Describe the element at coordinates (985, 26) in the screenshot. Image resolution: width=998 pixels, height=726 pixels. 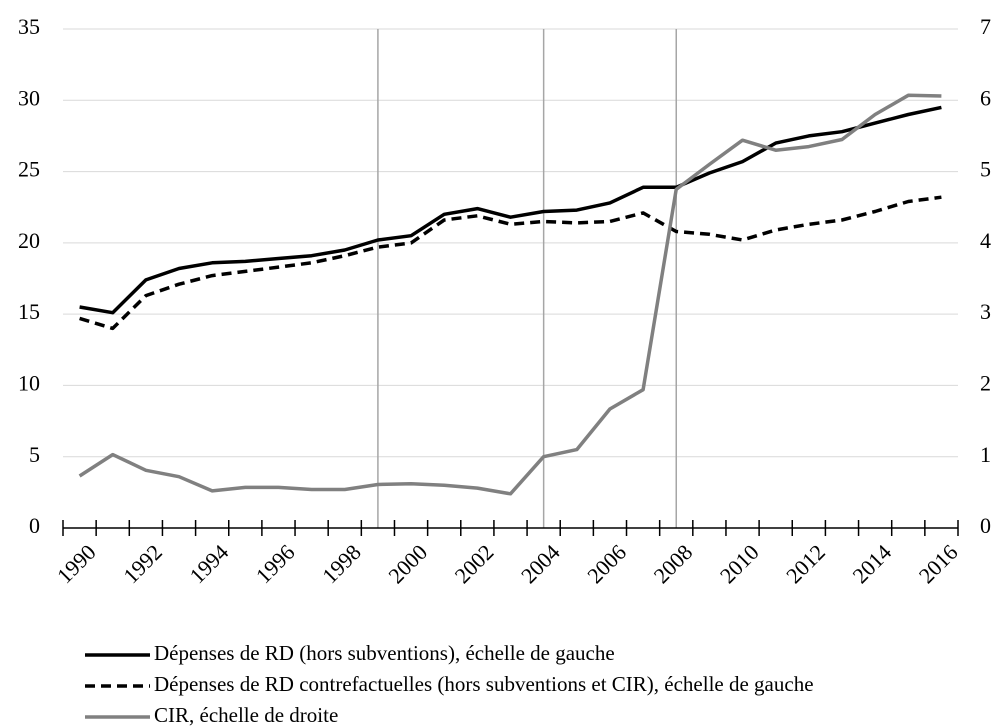
I see `y2-tick-label: 7` at that location.